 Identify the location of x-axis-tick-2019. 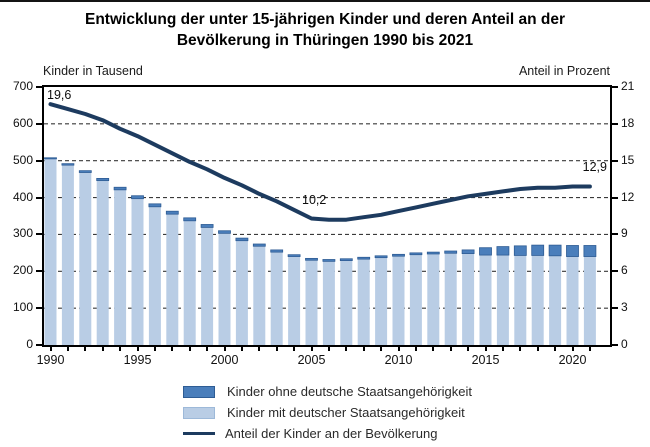
(555, 349).